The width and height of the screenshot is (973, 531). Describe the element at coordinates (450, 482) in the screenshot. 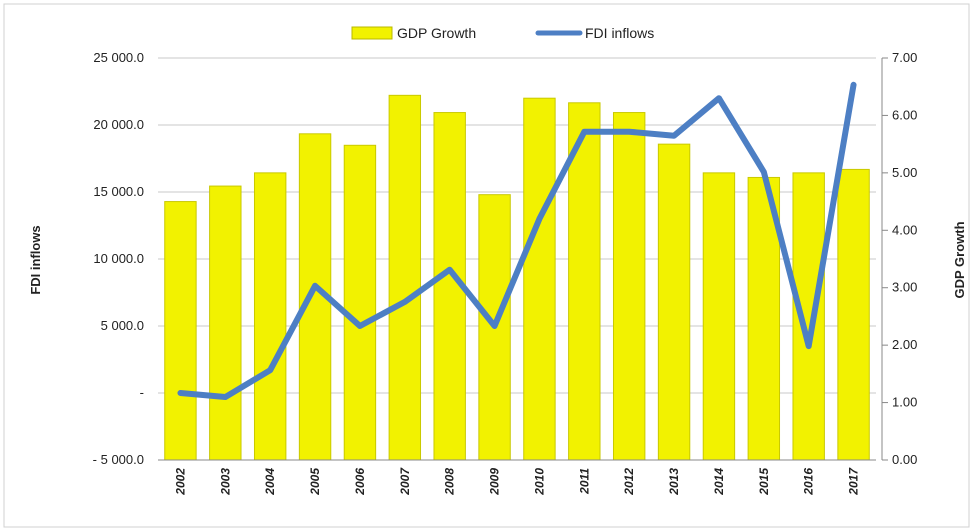

I see `x-tick-label: 2008` at that location.